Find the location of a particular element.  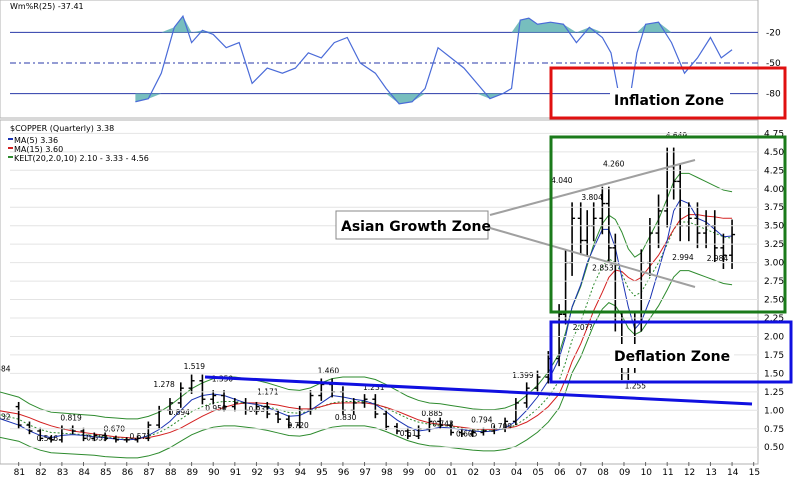

price-tick-label: 2.75 is located at coordinates (774, 282).